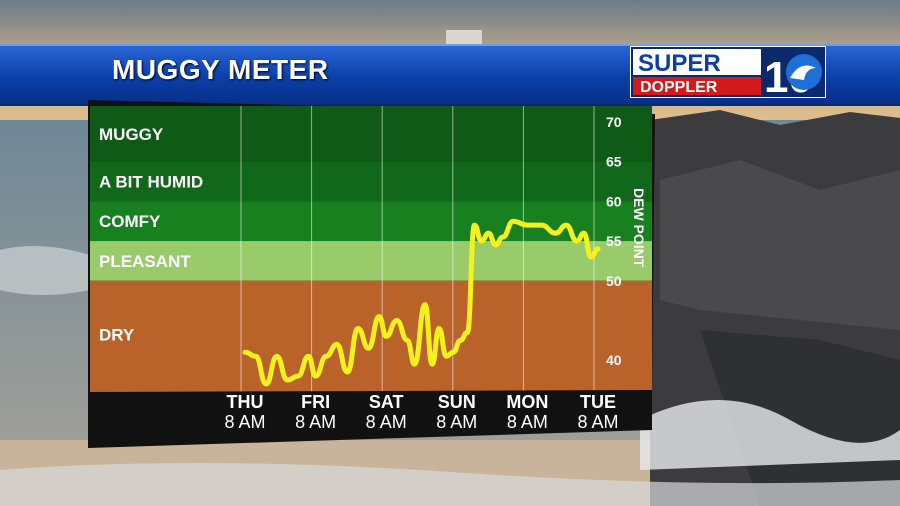 The image size is (900, 506). What do you see at coordinates (151, 181) in the screenshot?
I see `band-label: A BIT HUMID` at bounding box center [151, 181].